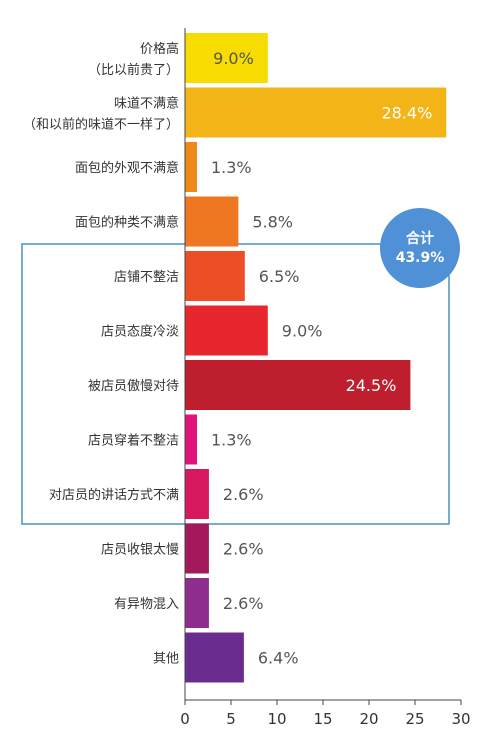  Describe the element at coordinates (140, 332) in the screenshot. I see `category-label: 店员态度冷淡` at that location.